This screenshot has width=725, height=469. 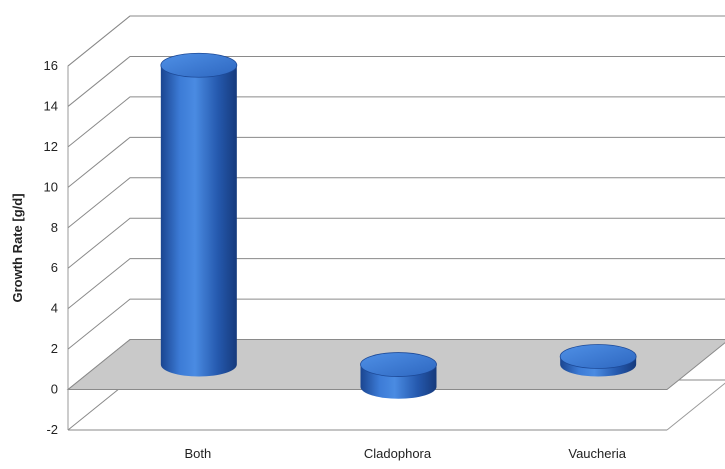 What do you see at coordinates (54, 227) in the screenshot?
I see `y-tick-label: 8` at bounding box center [54, 227].